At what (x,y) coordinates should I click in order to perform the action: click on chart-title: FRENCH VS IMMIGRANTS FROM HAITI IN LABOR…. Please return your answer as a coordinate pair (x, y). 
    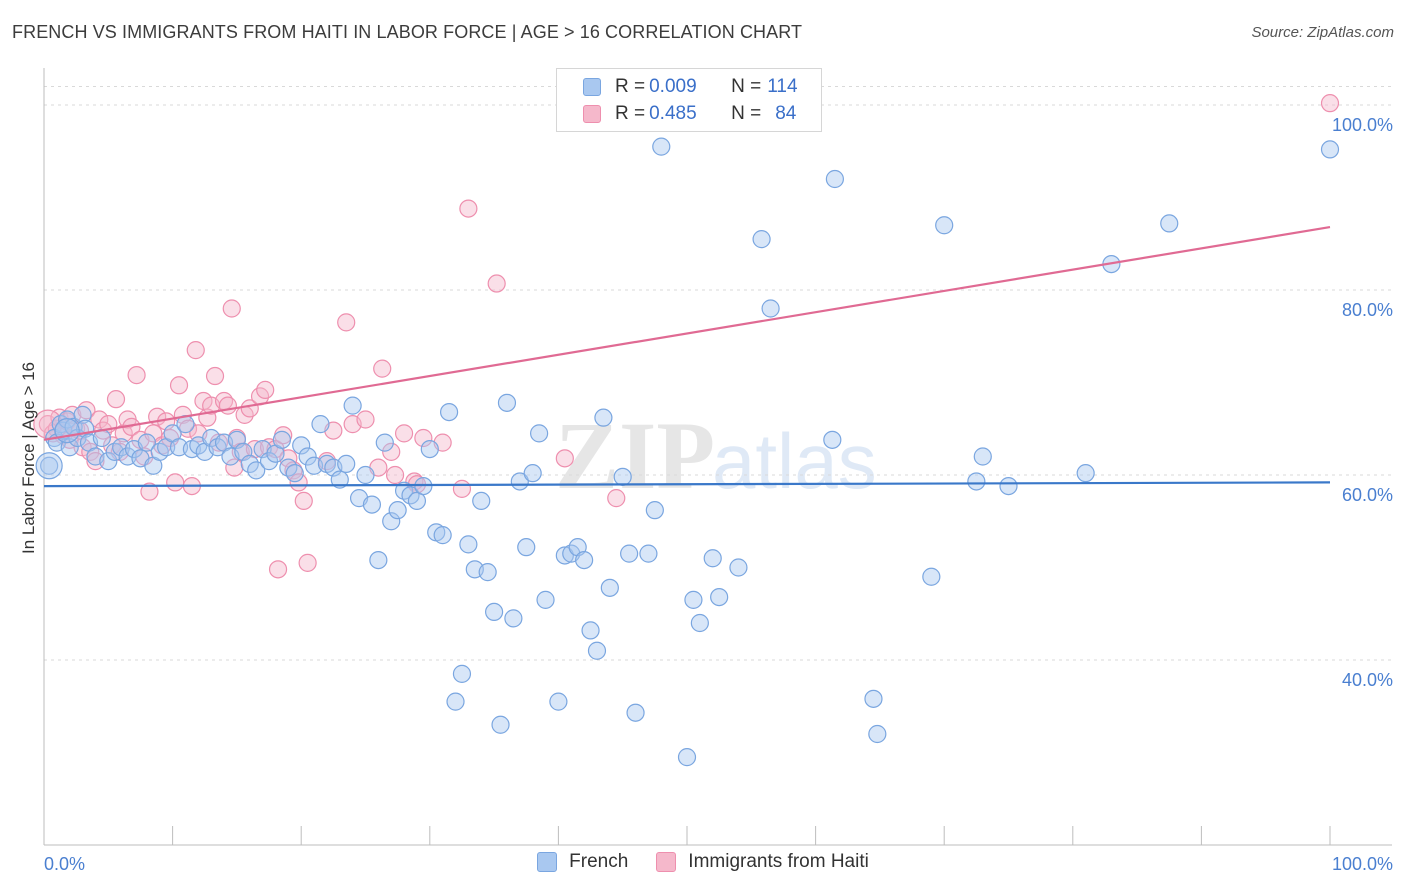
    Looking at the image, I should click on (407, 32).